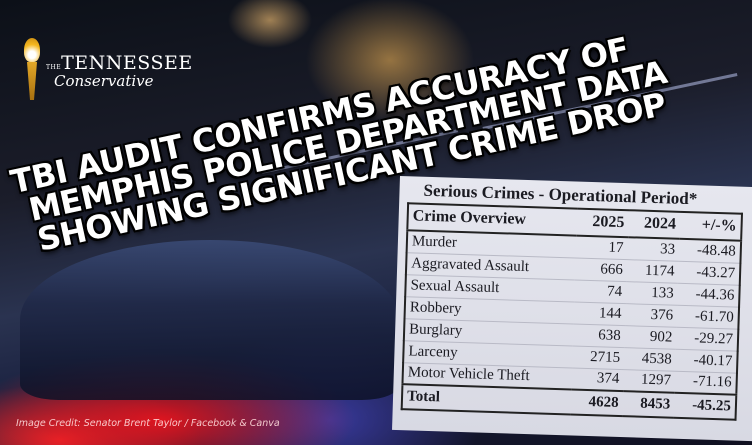 The height and width of the screenshot is (445, 752). Describe the element at coordinates (597, 379) in the screenshot. I see `cell-2025: 374` at that location.